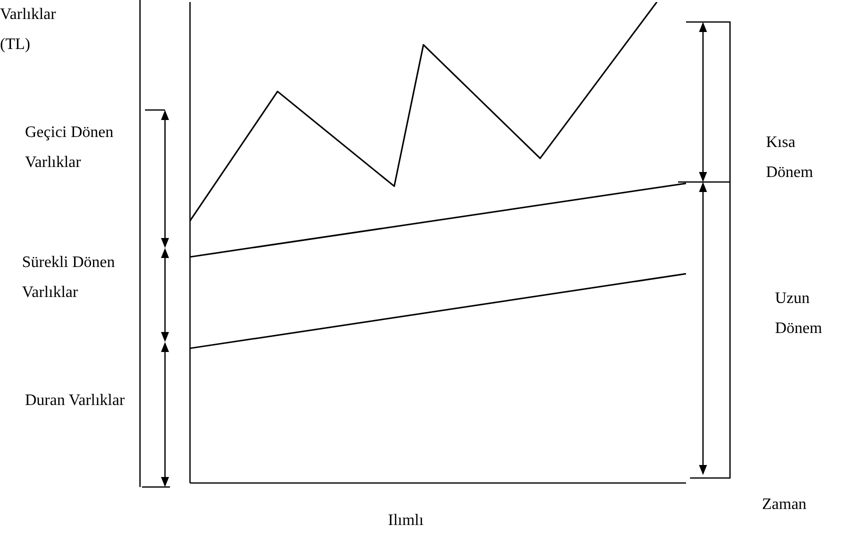 This screenshot has height=545, width=848. What do you see at coordinates (75, 401) in the screenshot?
I see `text: Duran Varlıklar` at bounding box center [75, 401].